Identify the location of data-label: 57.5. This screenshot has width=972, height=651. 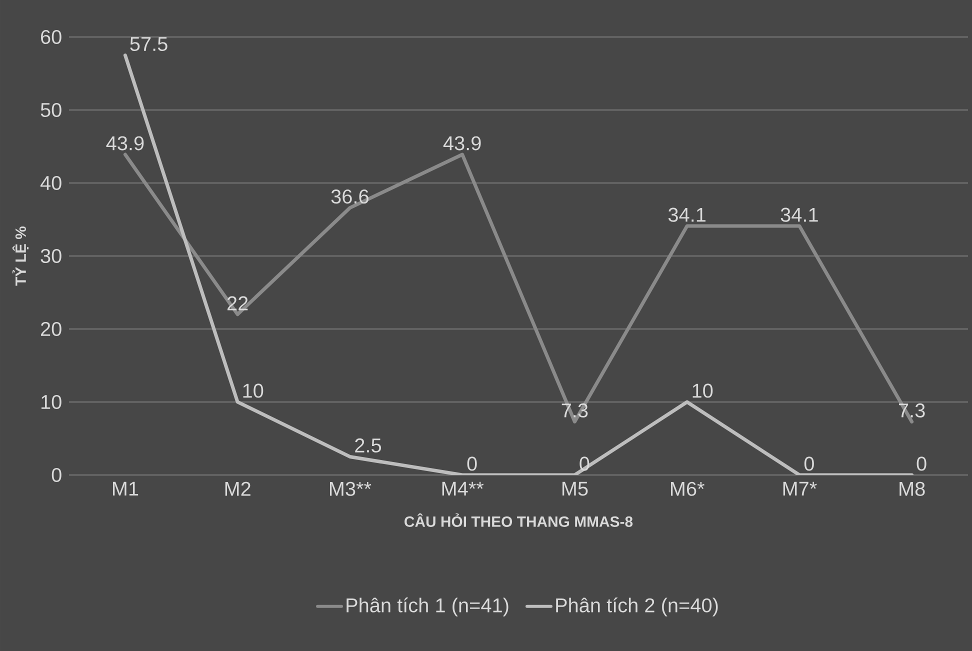
(149, 44).